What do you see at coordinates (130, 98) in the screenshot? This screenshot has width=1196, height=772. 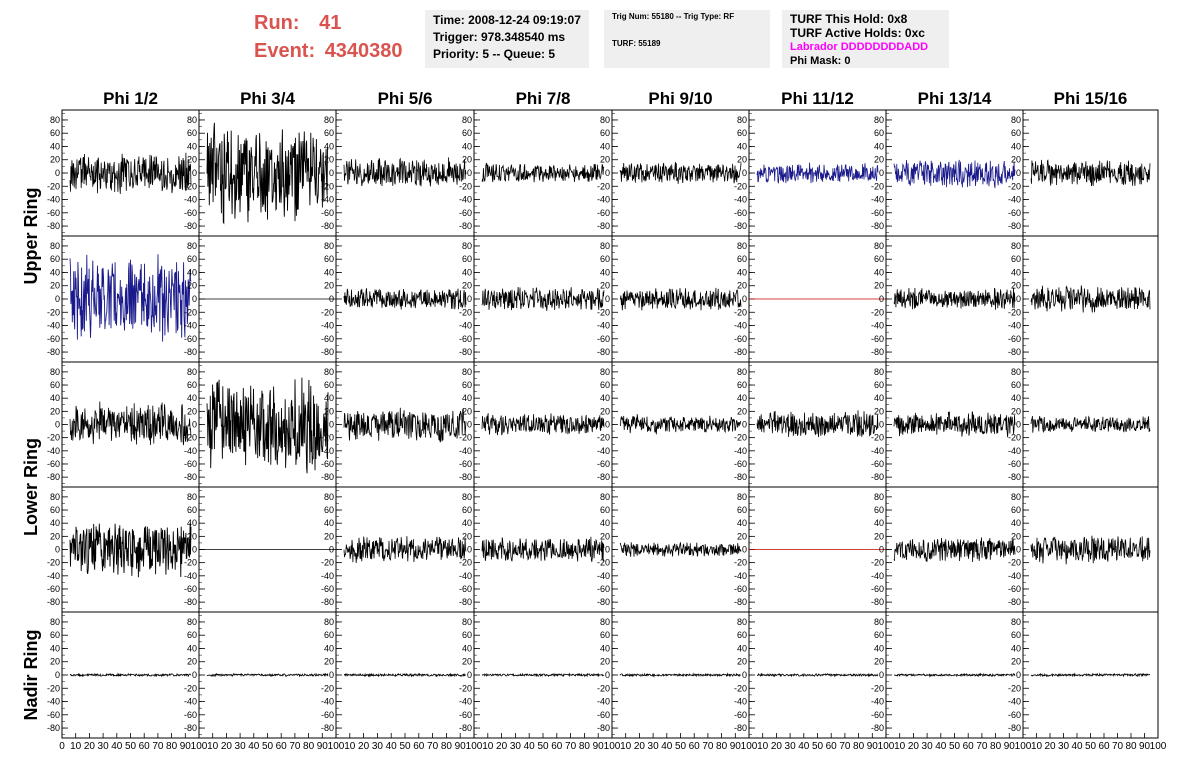 I see `phi-column-header: Phi 1/2` at bounding box center [130, 98].